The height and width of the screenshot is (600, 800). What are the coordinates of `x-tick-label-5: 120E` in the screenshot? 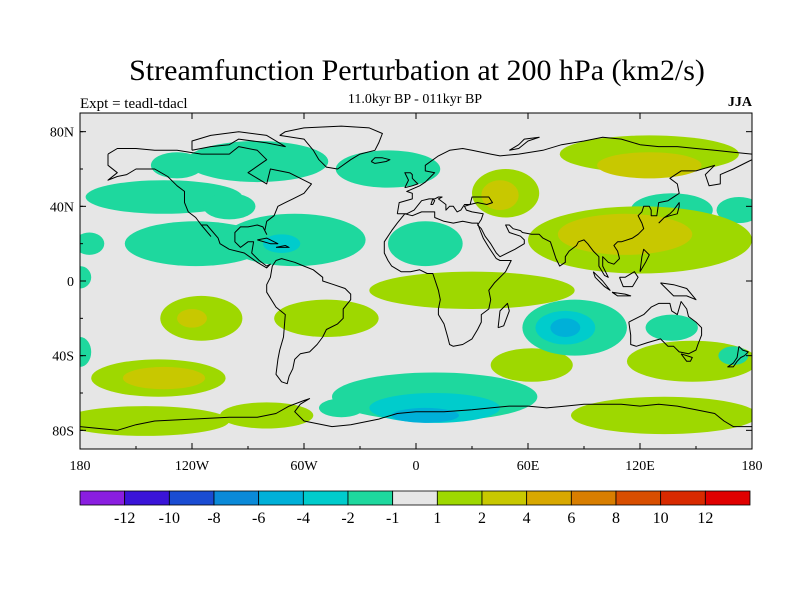 It's located at (640, 466).